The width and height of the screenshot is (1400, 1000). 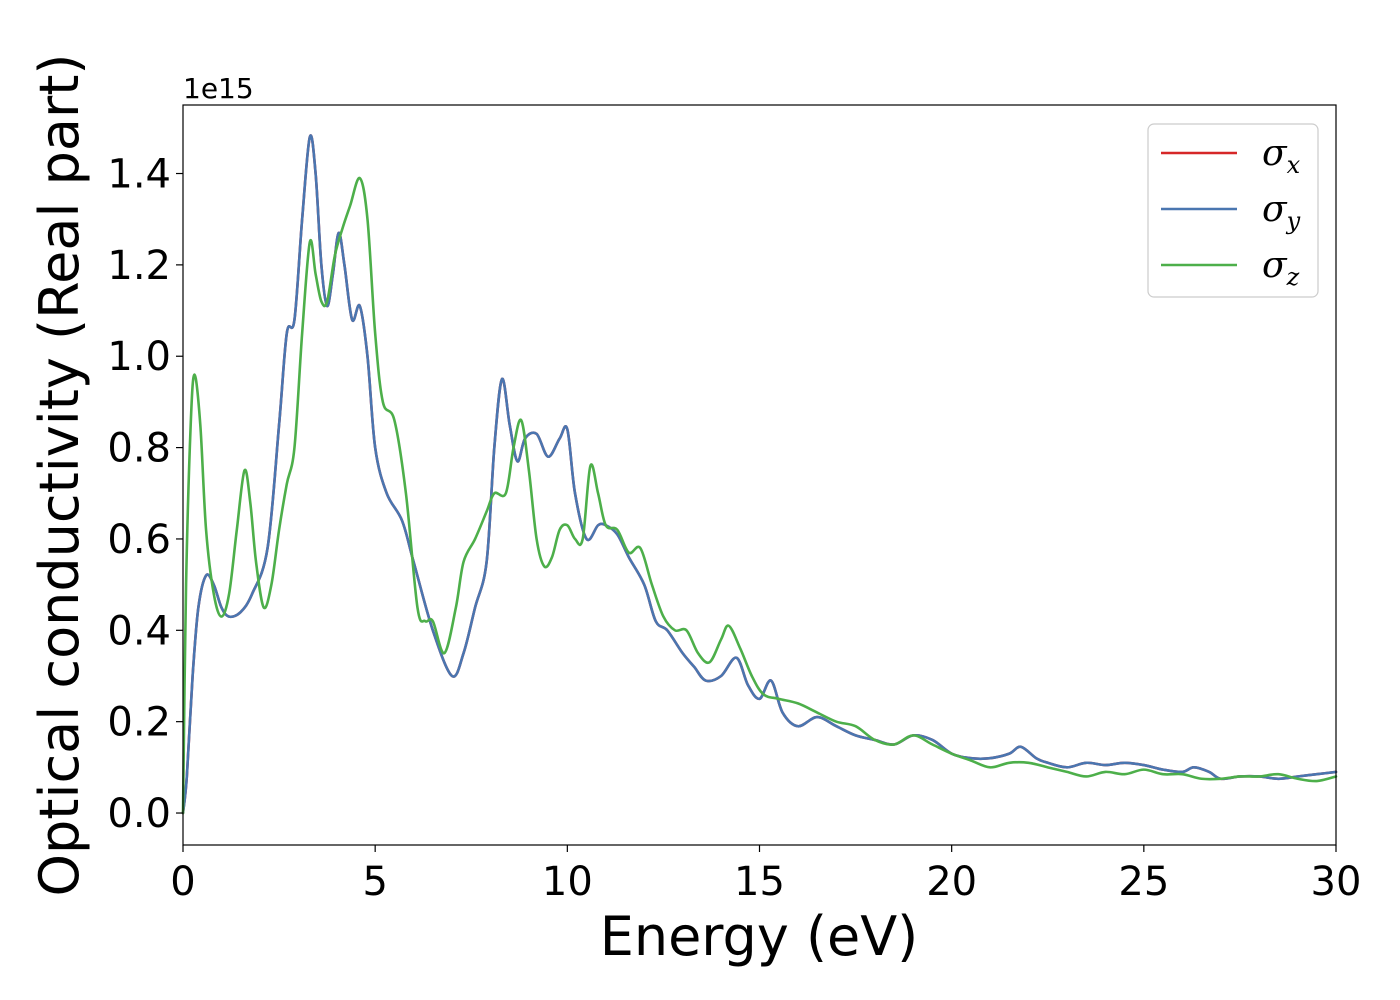 What do you see at coordinates (139, 723) in the screenshot?
I see `y-tick-label: 0.2` at bounding box center [139, 723].